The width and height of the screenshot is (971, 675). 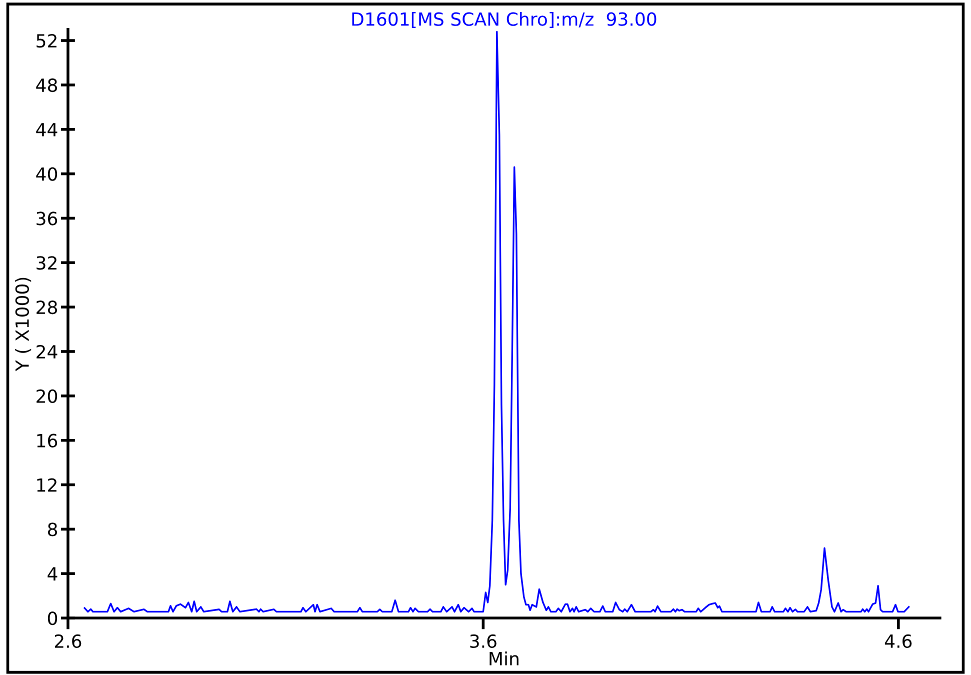 I want to click on y-tick-label: 0, so click(x=53, y=618).